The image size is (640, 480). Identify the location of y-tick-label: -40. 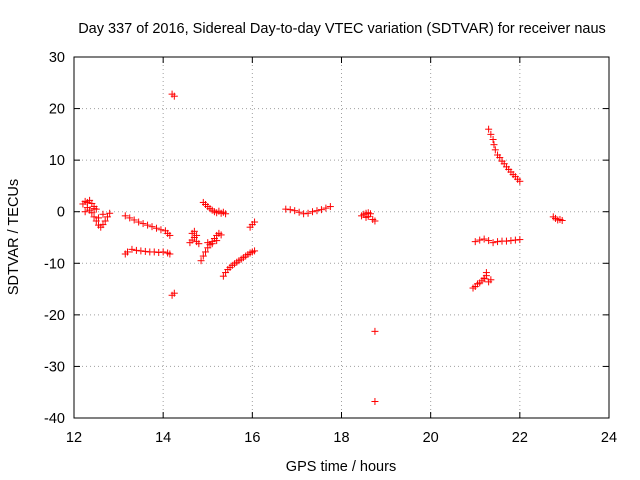
(54, 419).